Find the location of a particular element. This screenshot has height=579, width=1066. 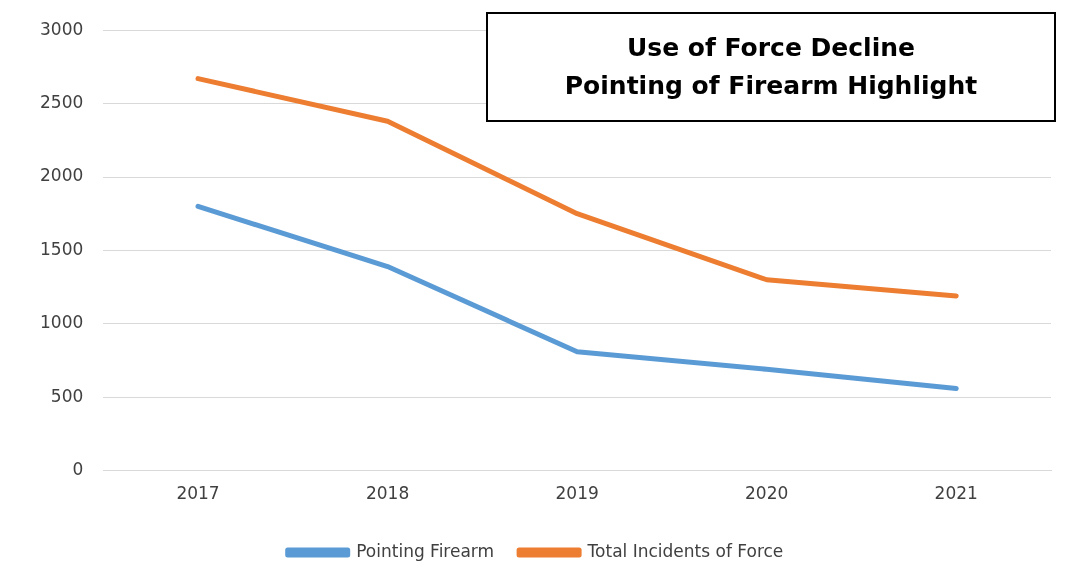

x-tick-label: 2020 is located at coordinates (767, 493).